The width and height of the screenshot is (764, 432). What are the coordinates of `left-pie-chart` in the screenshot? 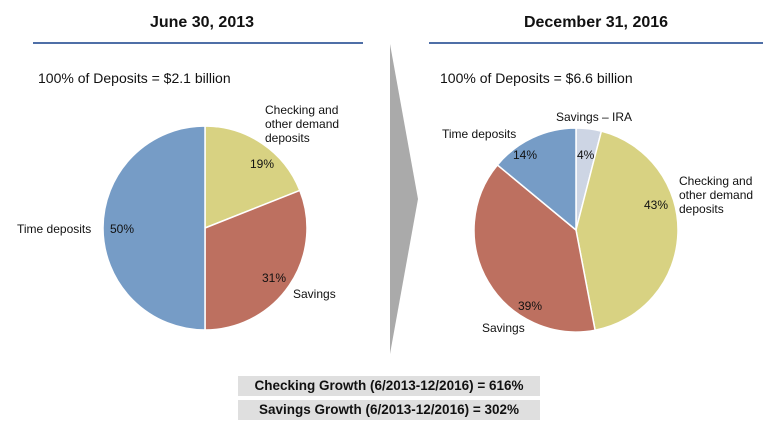 It's located at (205, 228).